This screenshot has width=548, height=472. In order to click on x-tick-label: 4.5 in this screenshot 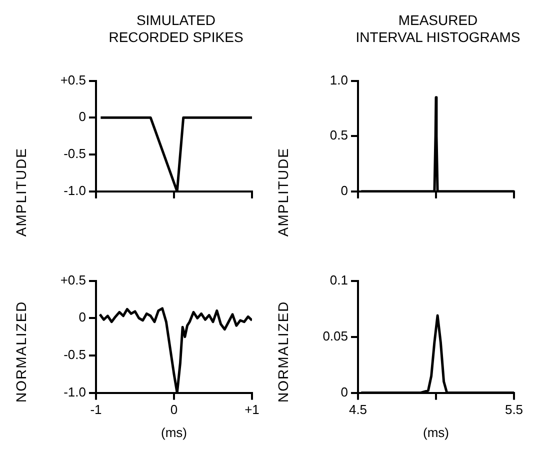, I will do `click(358, 410)`.